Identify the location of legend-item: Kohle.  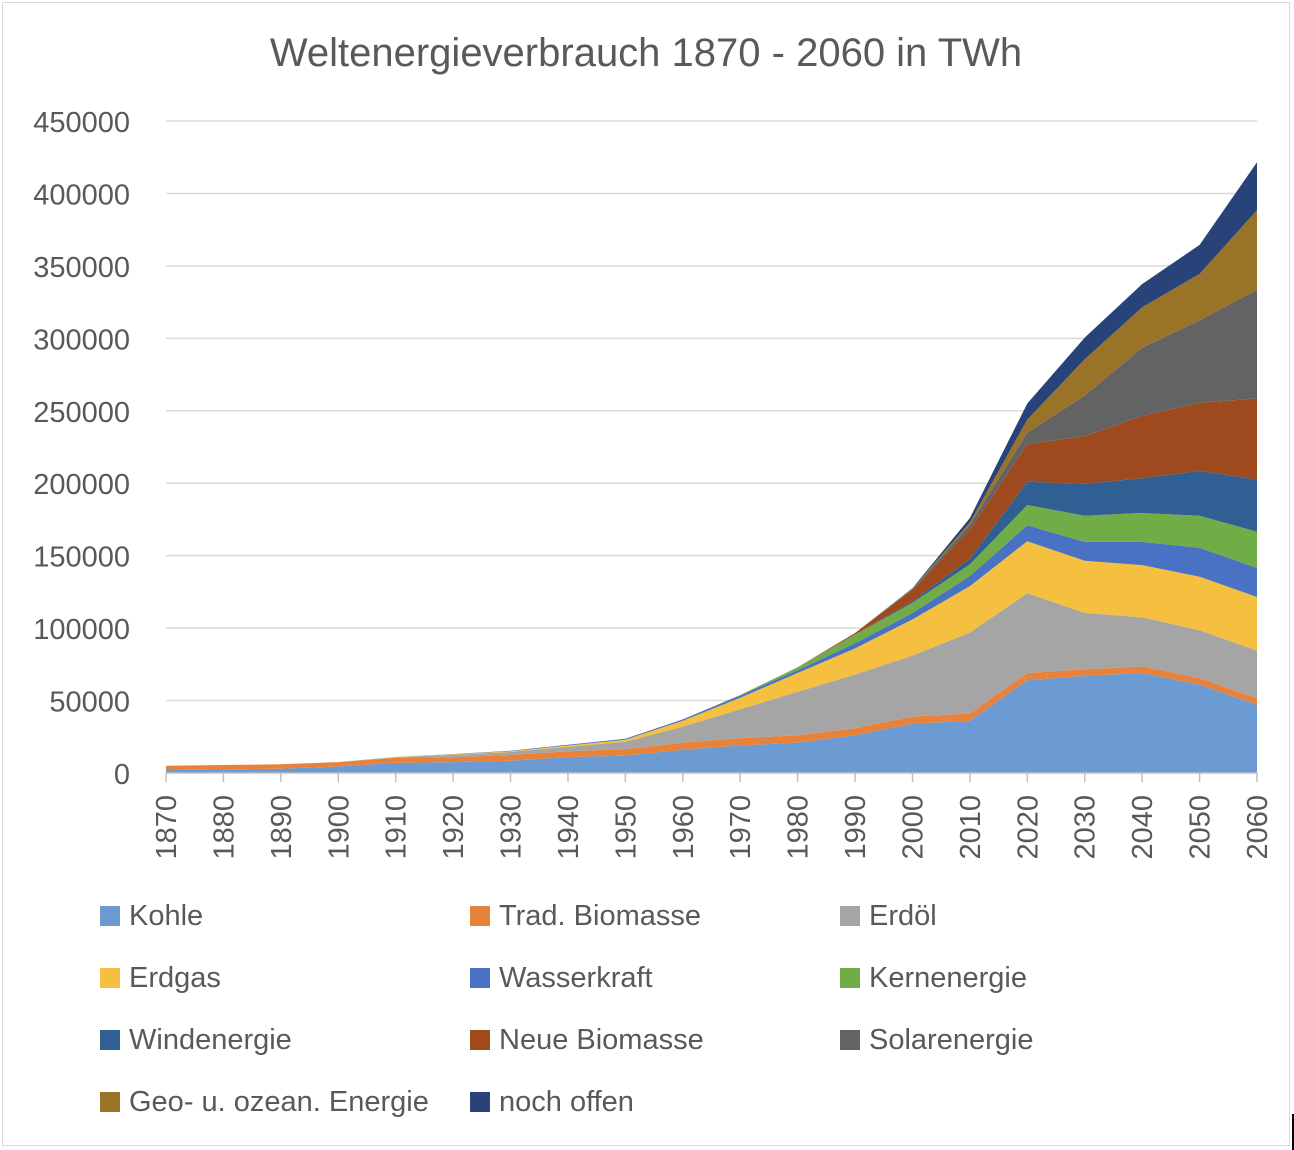
(151, 916).